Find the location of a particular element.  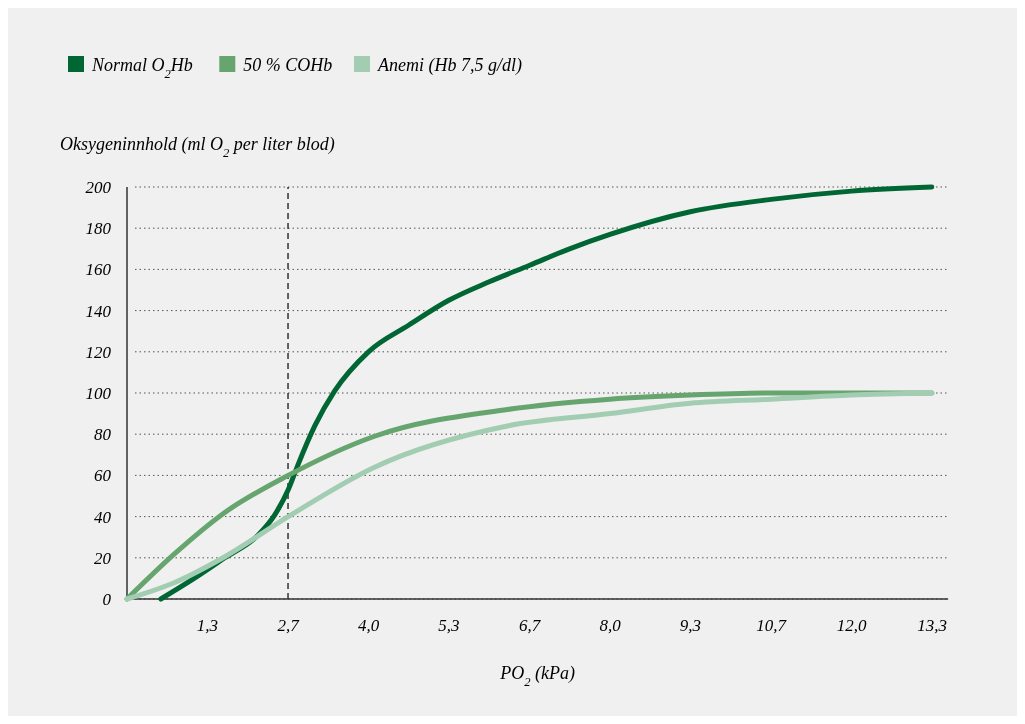

y-tick-label: 120 is located at coordinates (98, 352).